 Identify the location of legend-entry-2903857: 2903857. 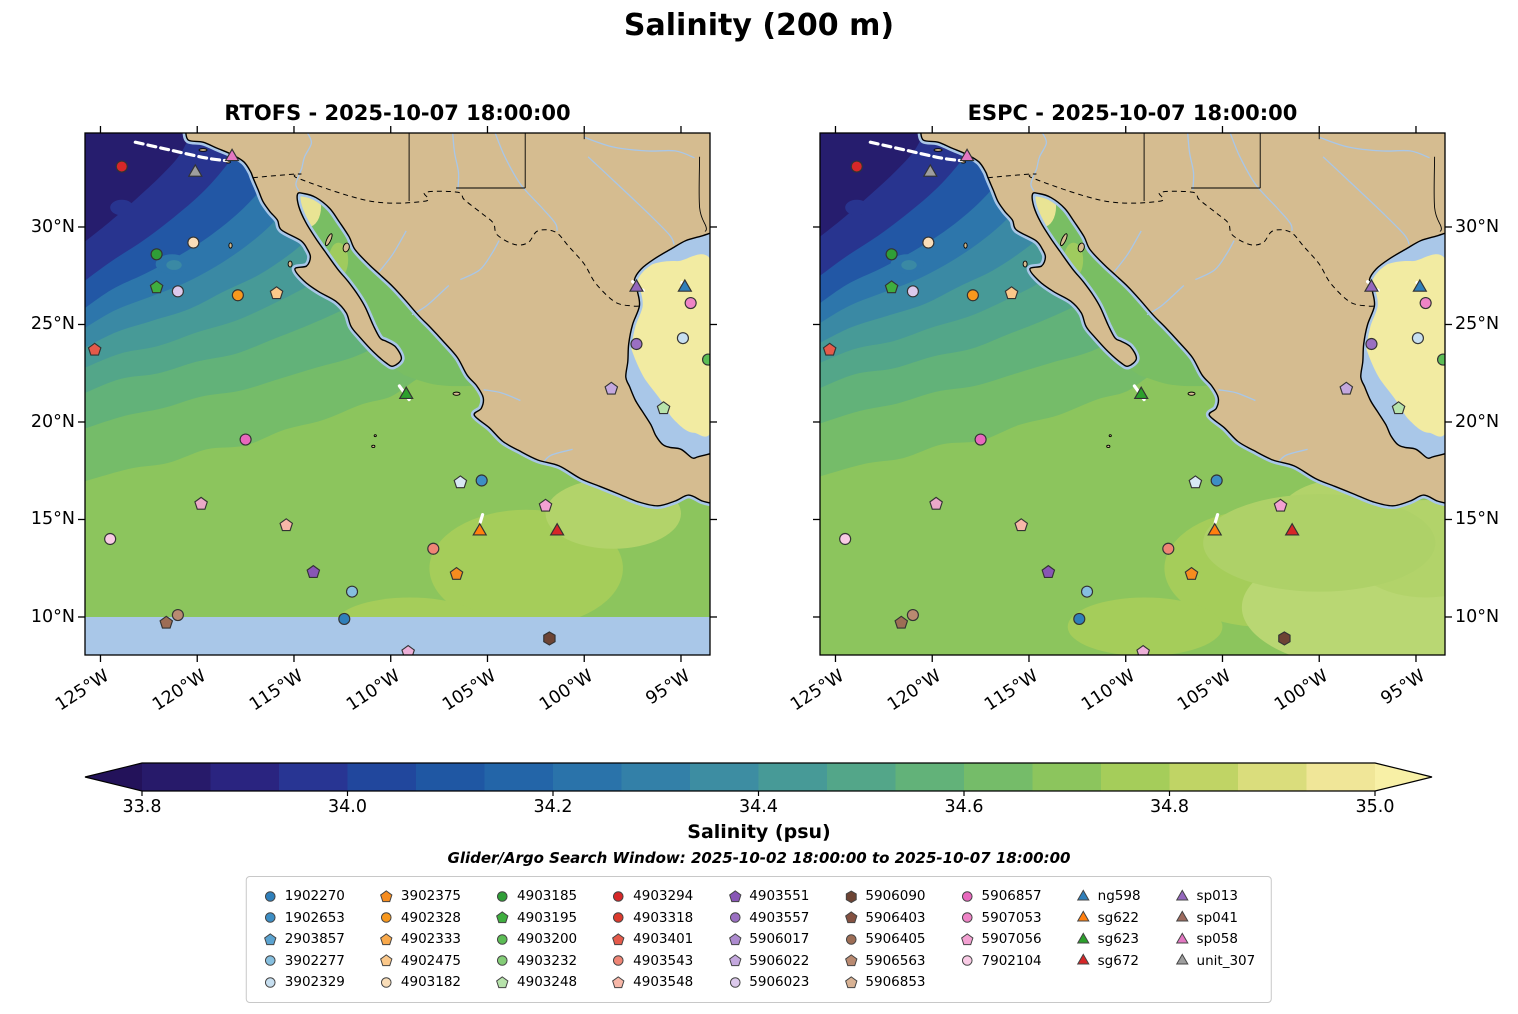
(304, 939).